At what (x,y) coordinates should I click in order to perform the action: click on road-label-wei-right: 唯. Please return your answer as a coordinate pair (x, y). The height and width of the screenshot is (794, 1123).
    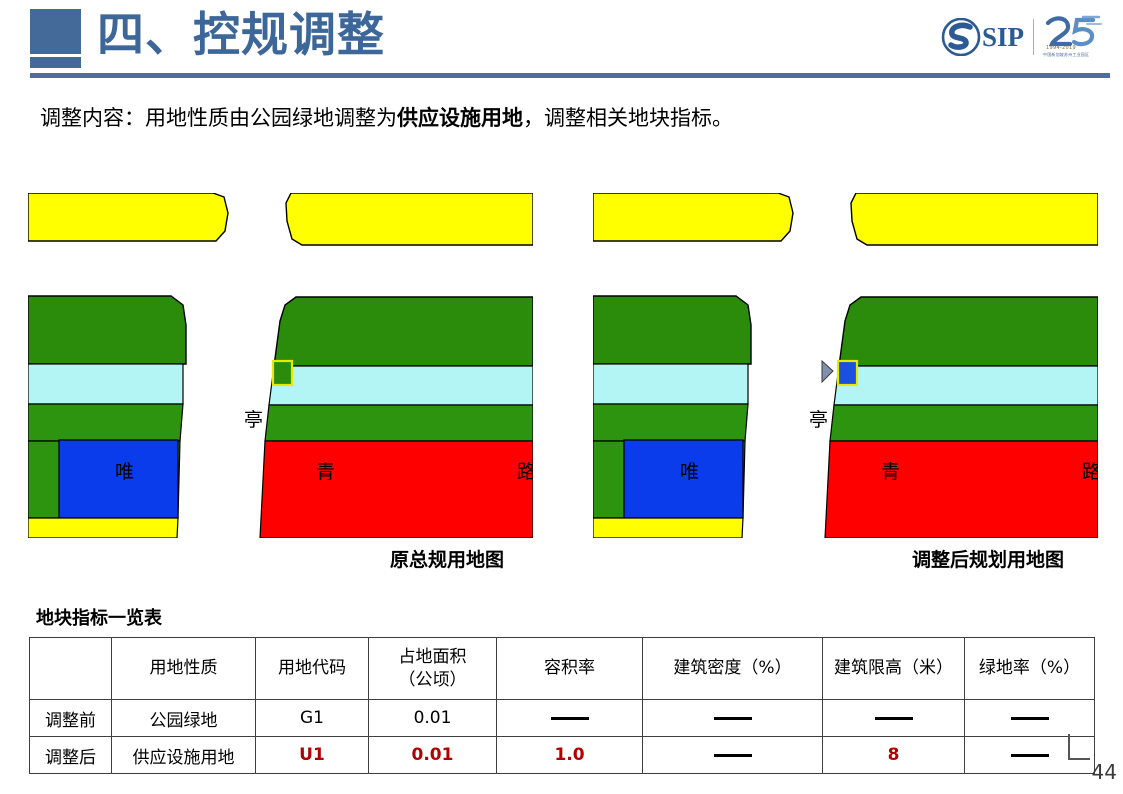
    Looking at the image, I should click on (690, 472).